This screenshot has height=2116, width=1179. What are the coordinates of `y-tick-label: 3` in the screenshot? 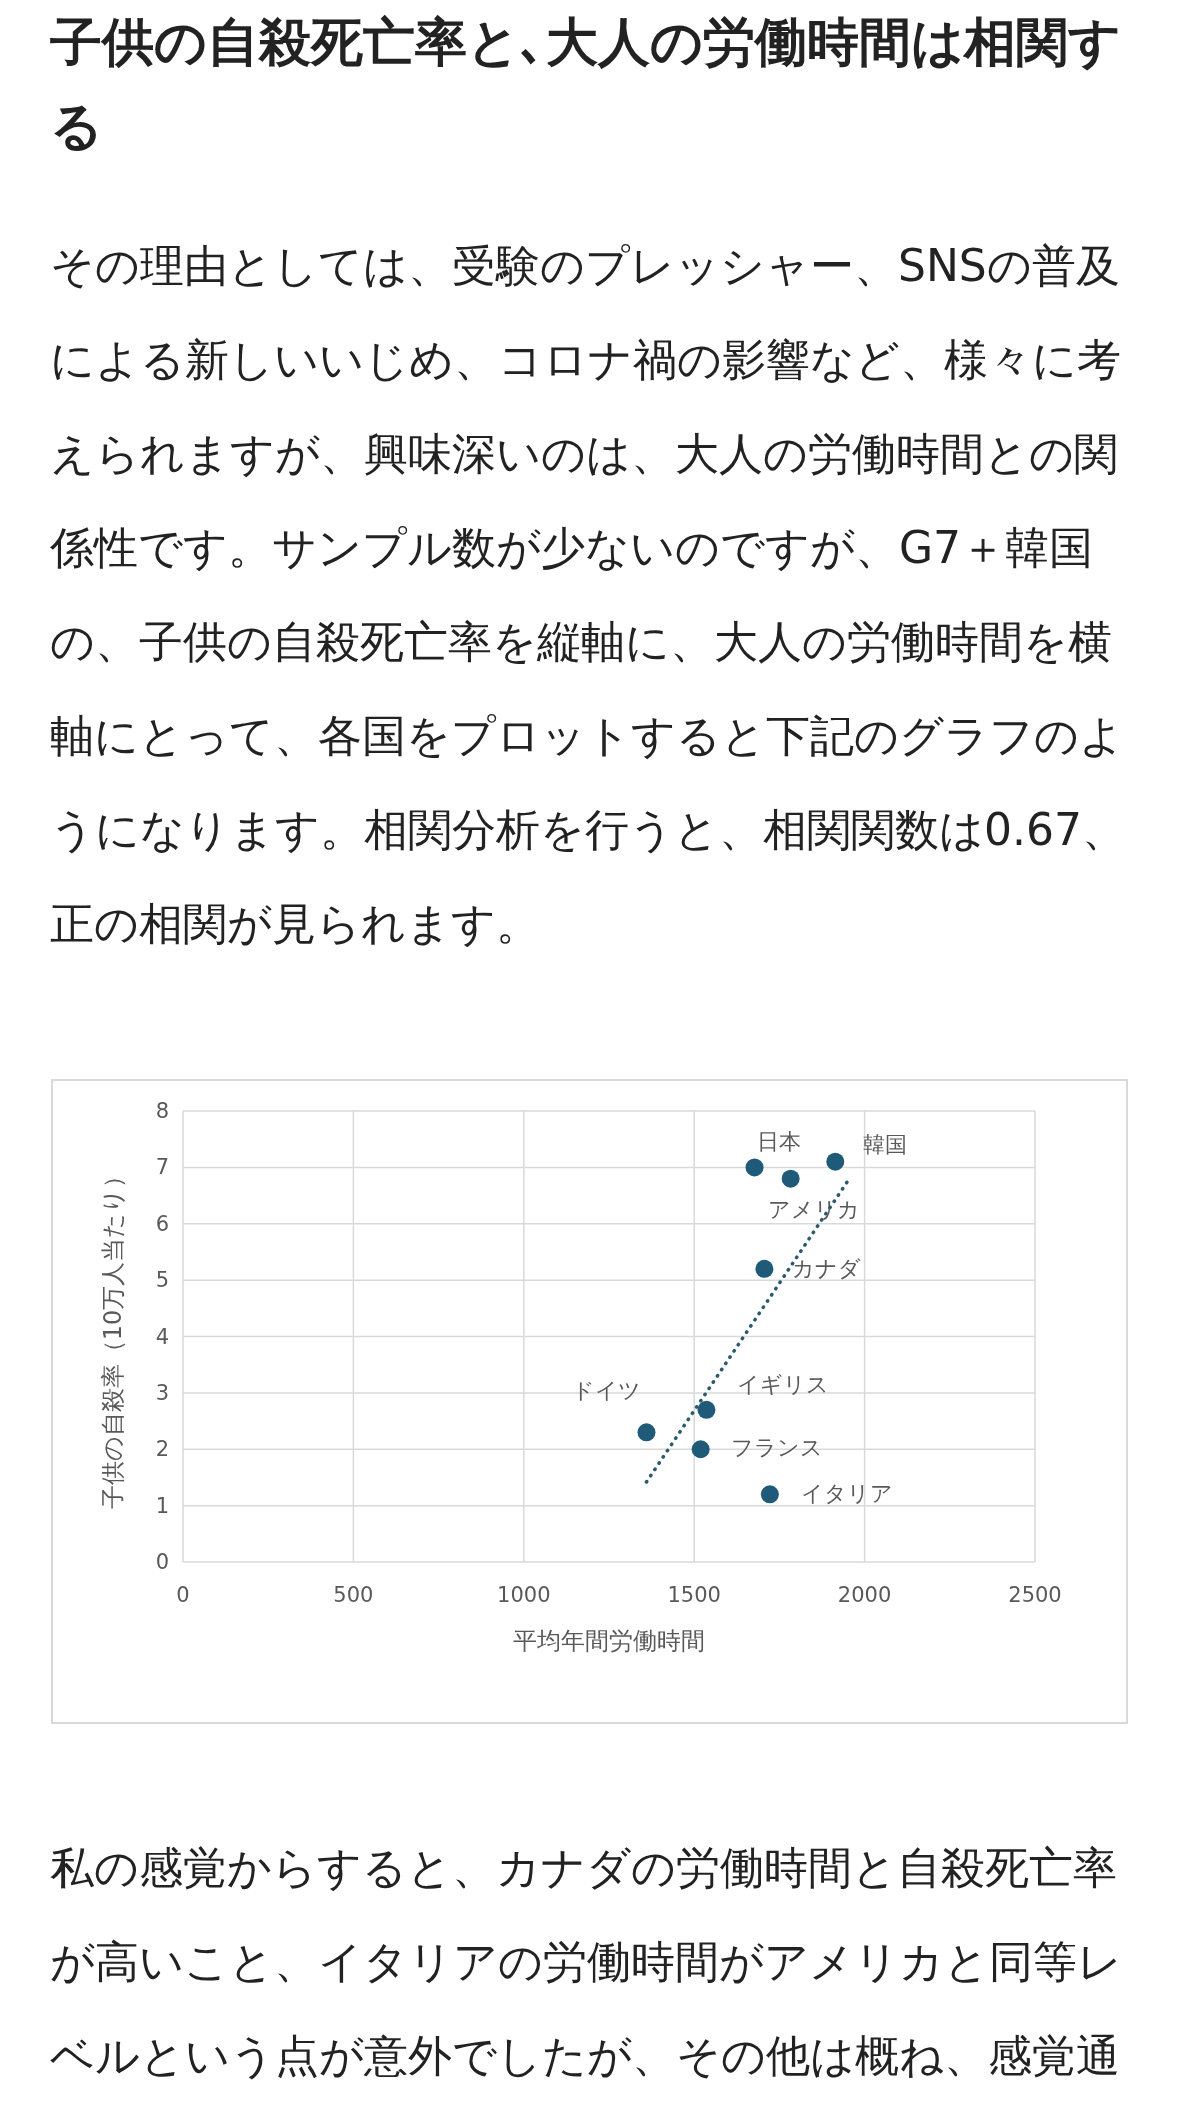 It's located at (162, 1392).